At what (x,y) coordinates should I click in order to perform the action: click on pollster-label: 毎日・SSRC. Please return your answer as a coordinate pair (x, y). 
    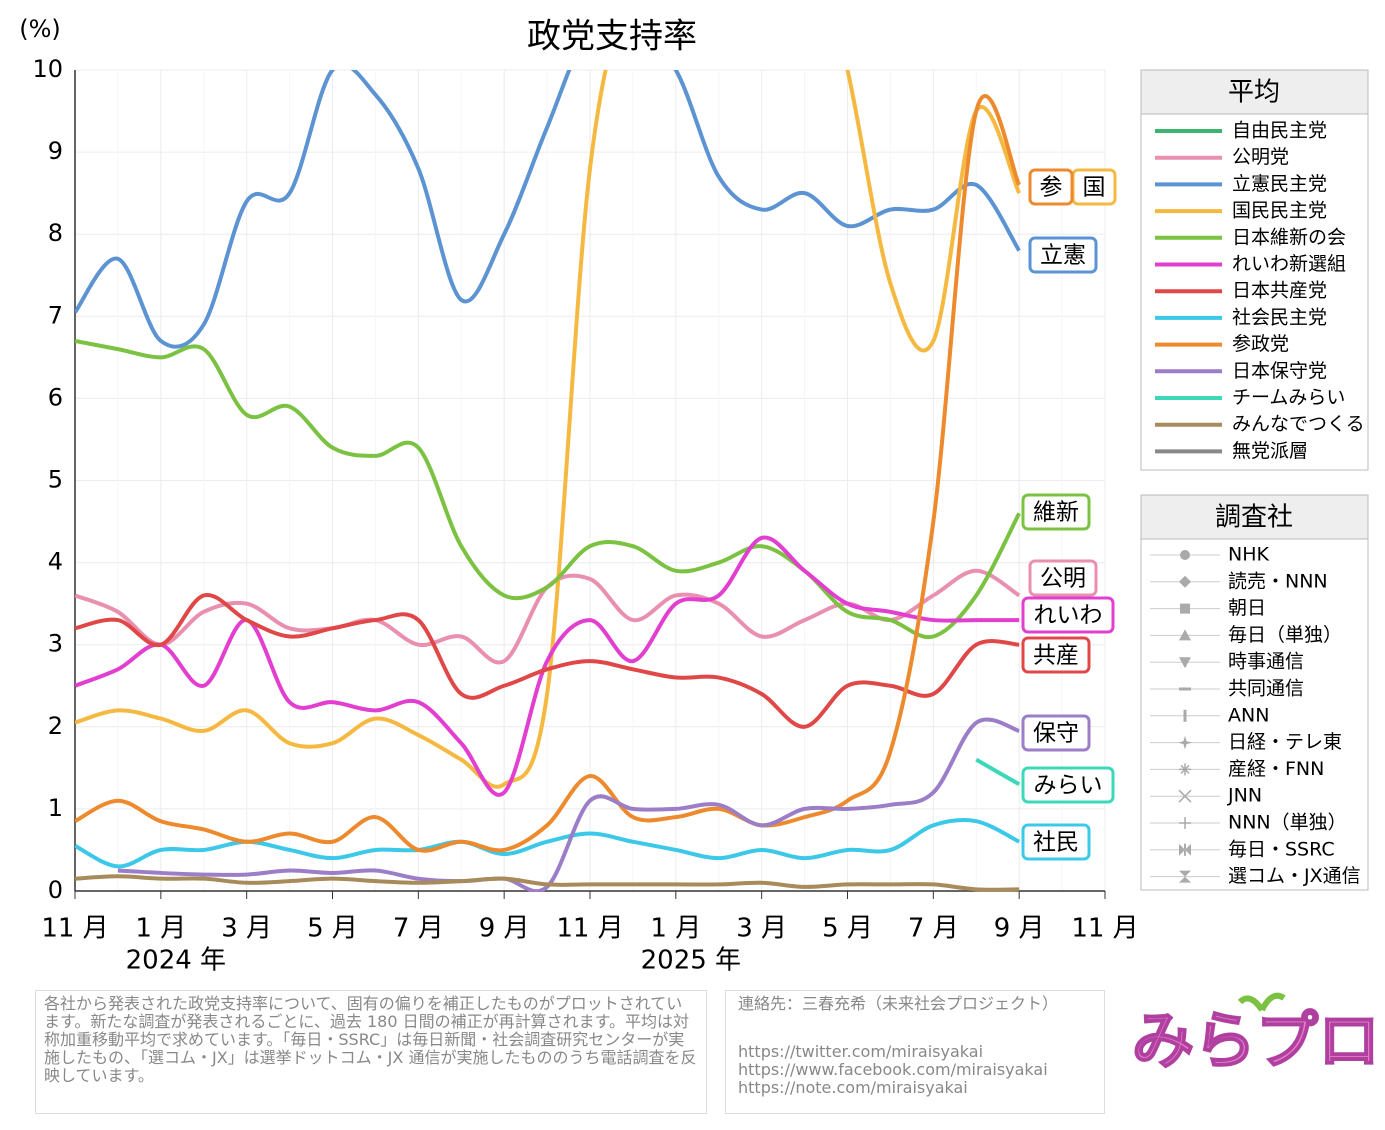
    Looking at the image, I should click on (1281, 849).